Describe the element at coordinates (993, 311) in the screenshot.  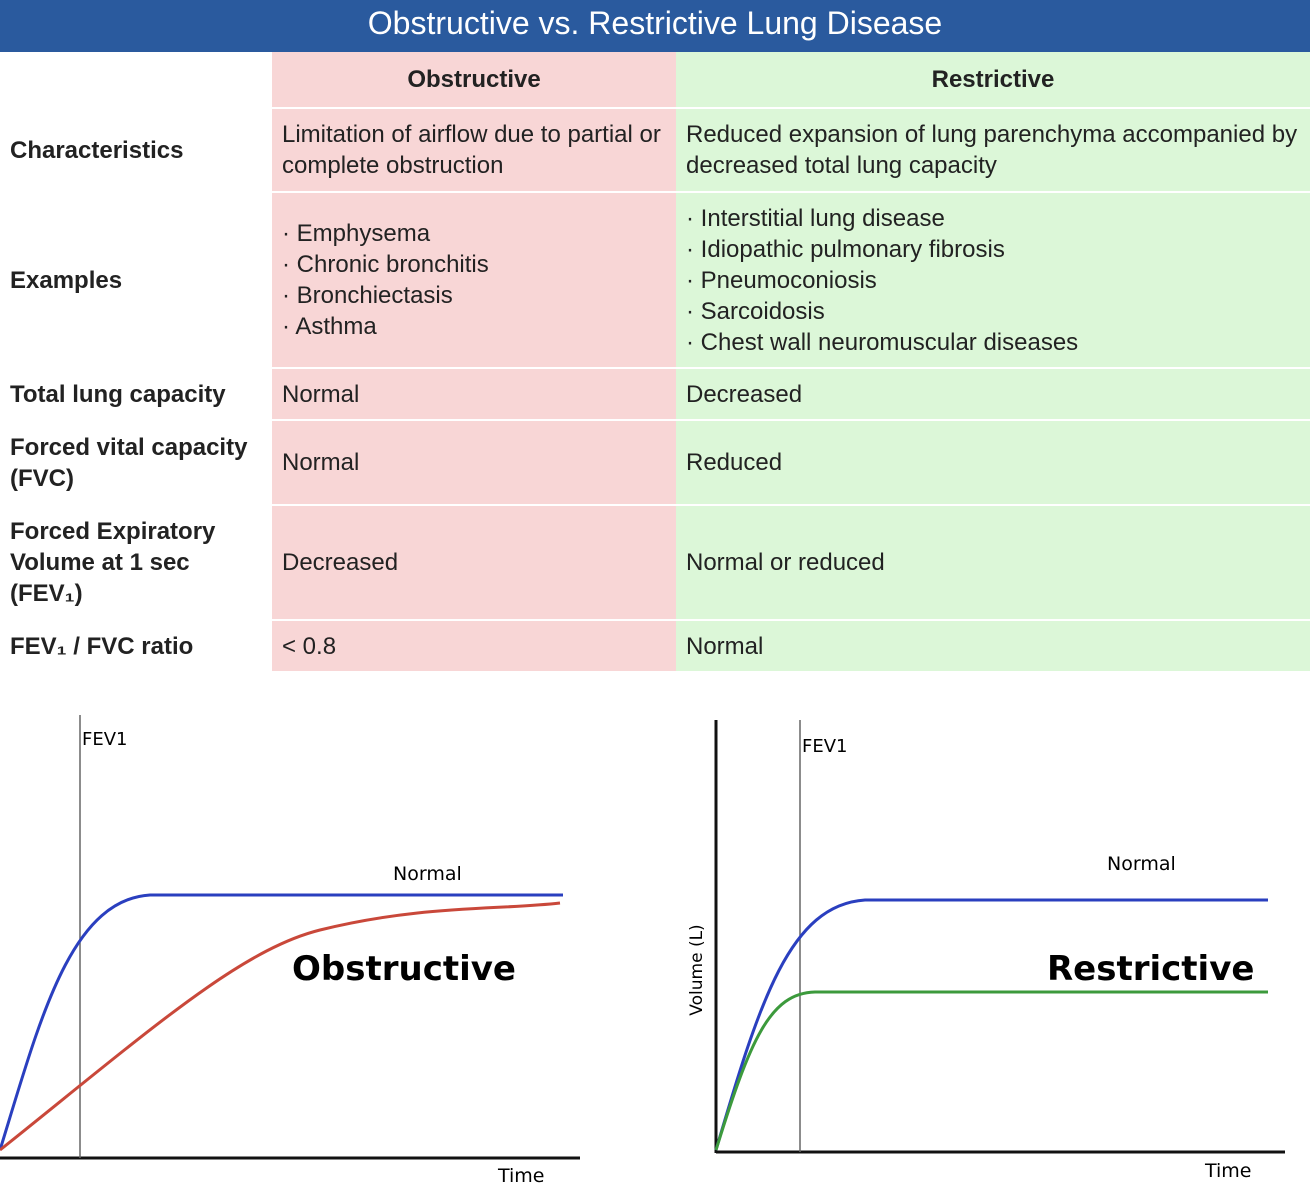
I see `example-item: Sarcoidosis` at that location.